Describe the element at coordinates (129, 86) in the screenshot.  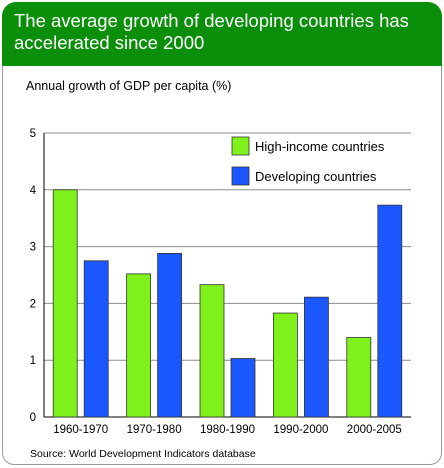
I see `y-axis-subtitle: Annual growth of GDP per capita (%)` at that location.